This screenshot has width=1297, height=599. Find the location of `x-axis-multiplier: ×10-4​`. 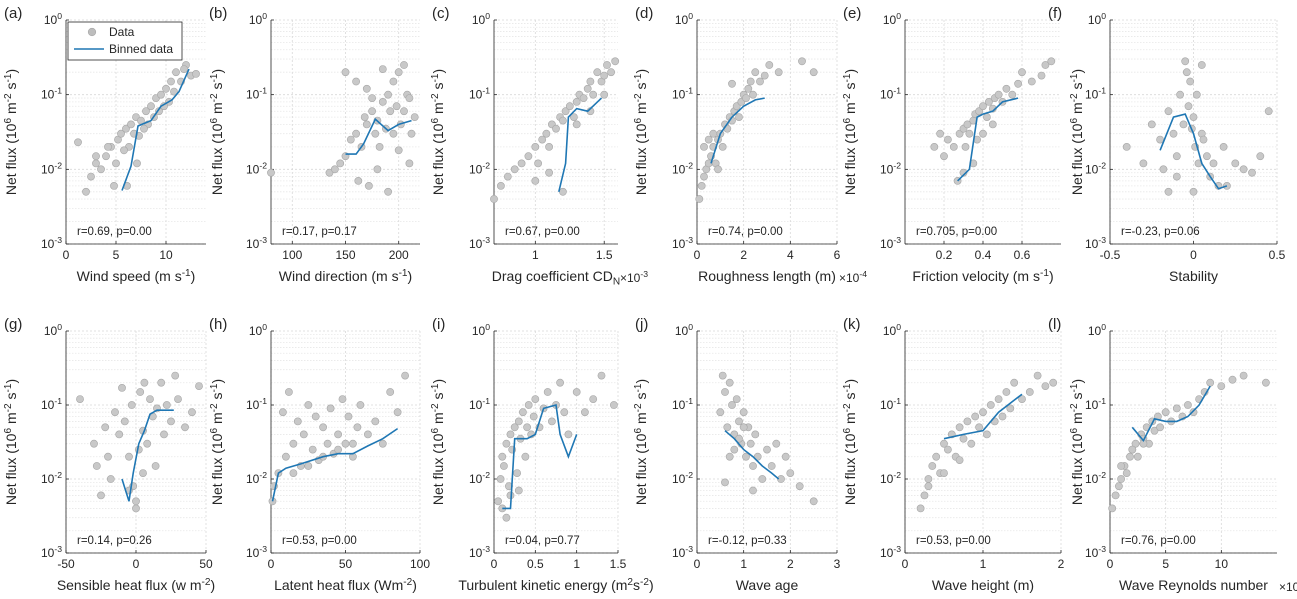

x-axis-multiplier: ×10-4​ is located at coordinates (853, 277).